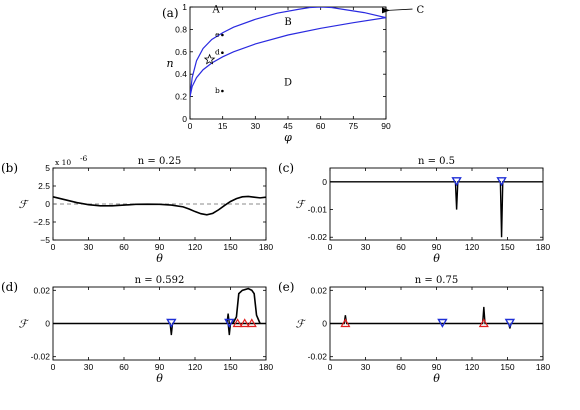 This screenshot has width=580, height=410. Describe the element at coordinates (184, 7) in the screenshot. I see `y-tick-label: 1` at that location.